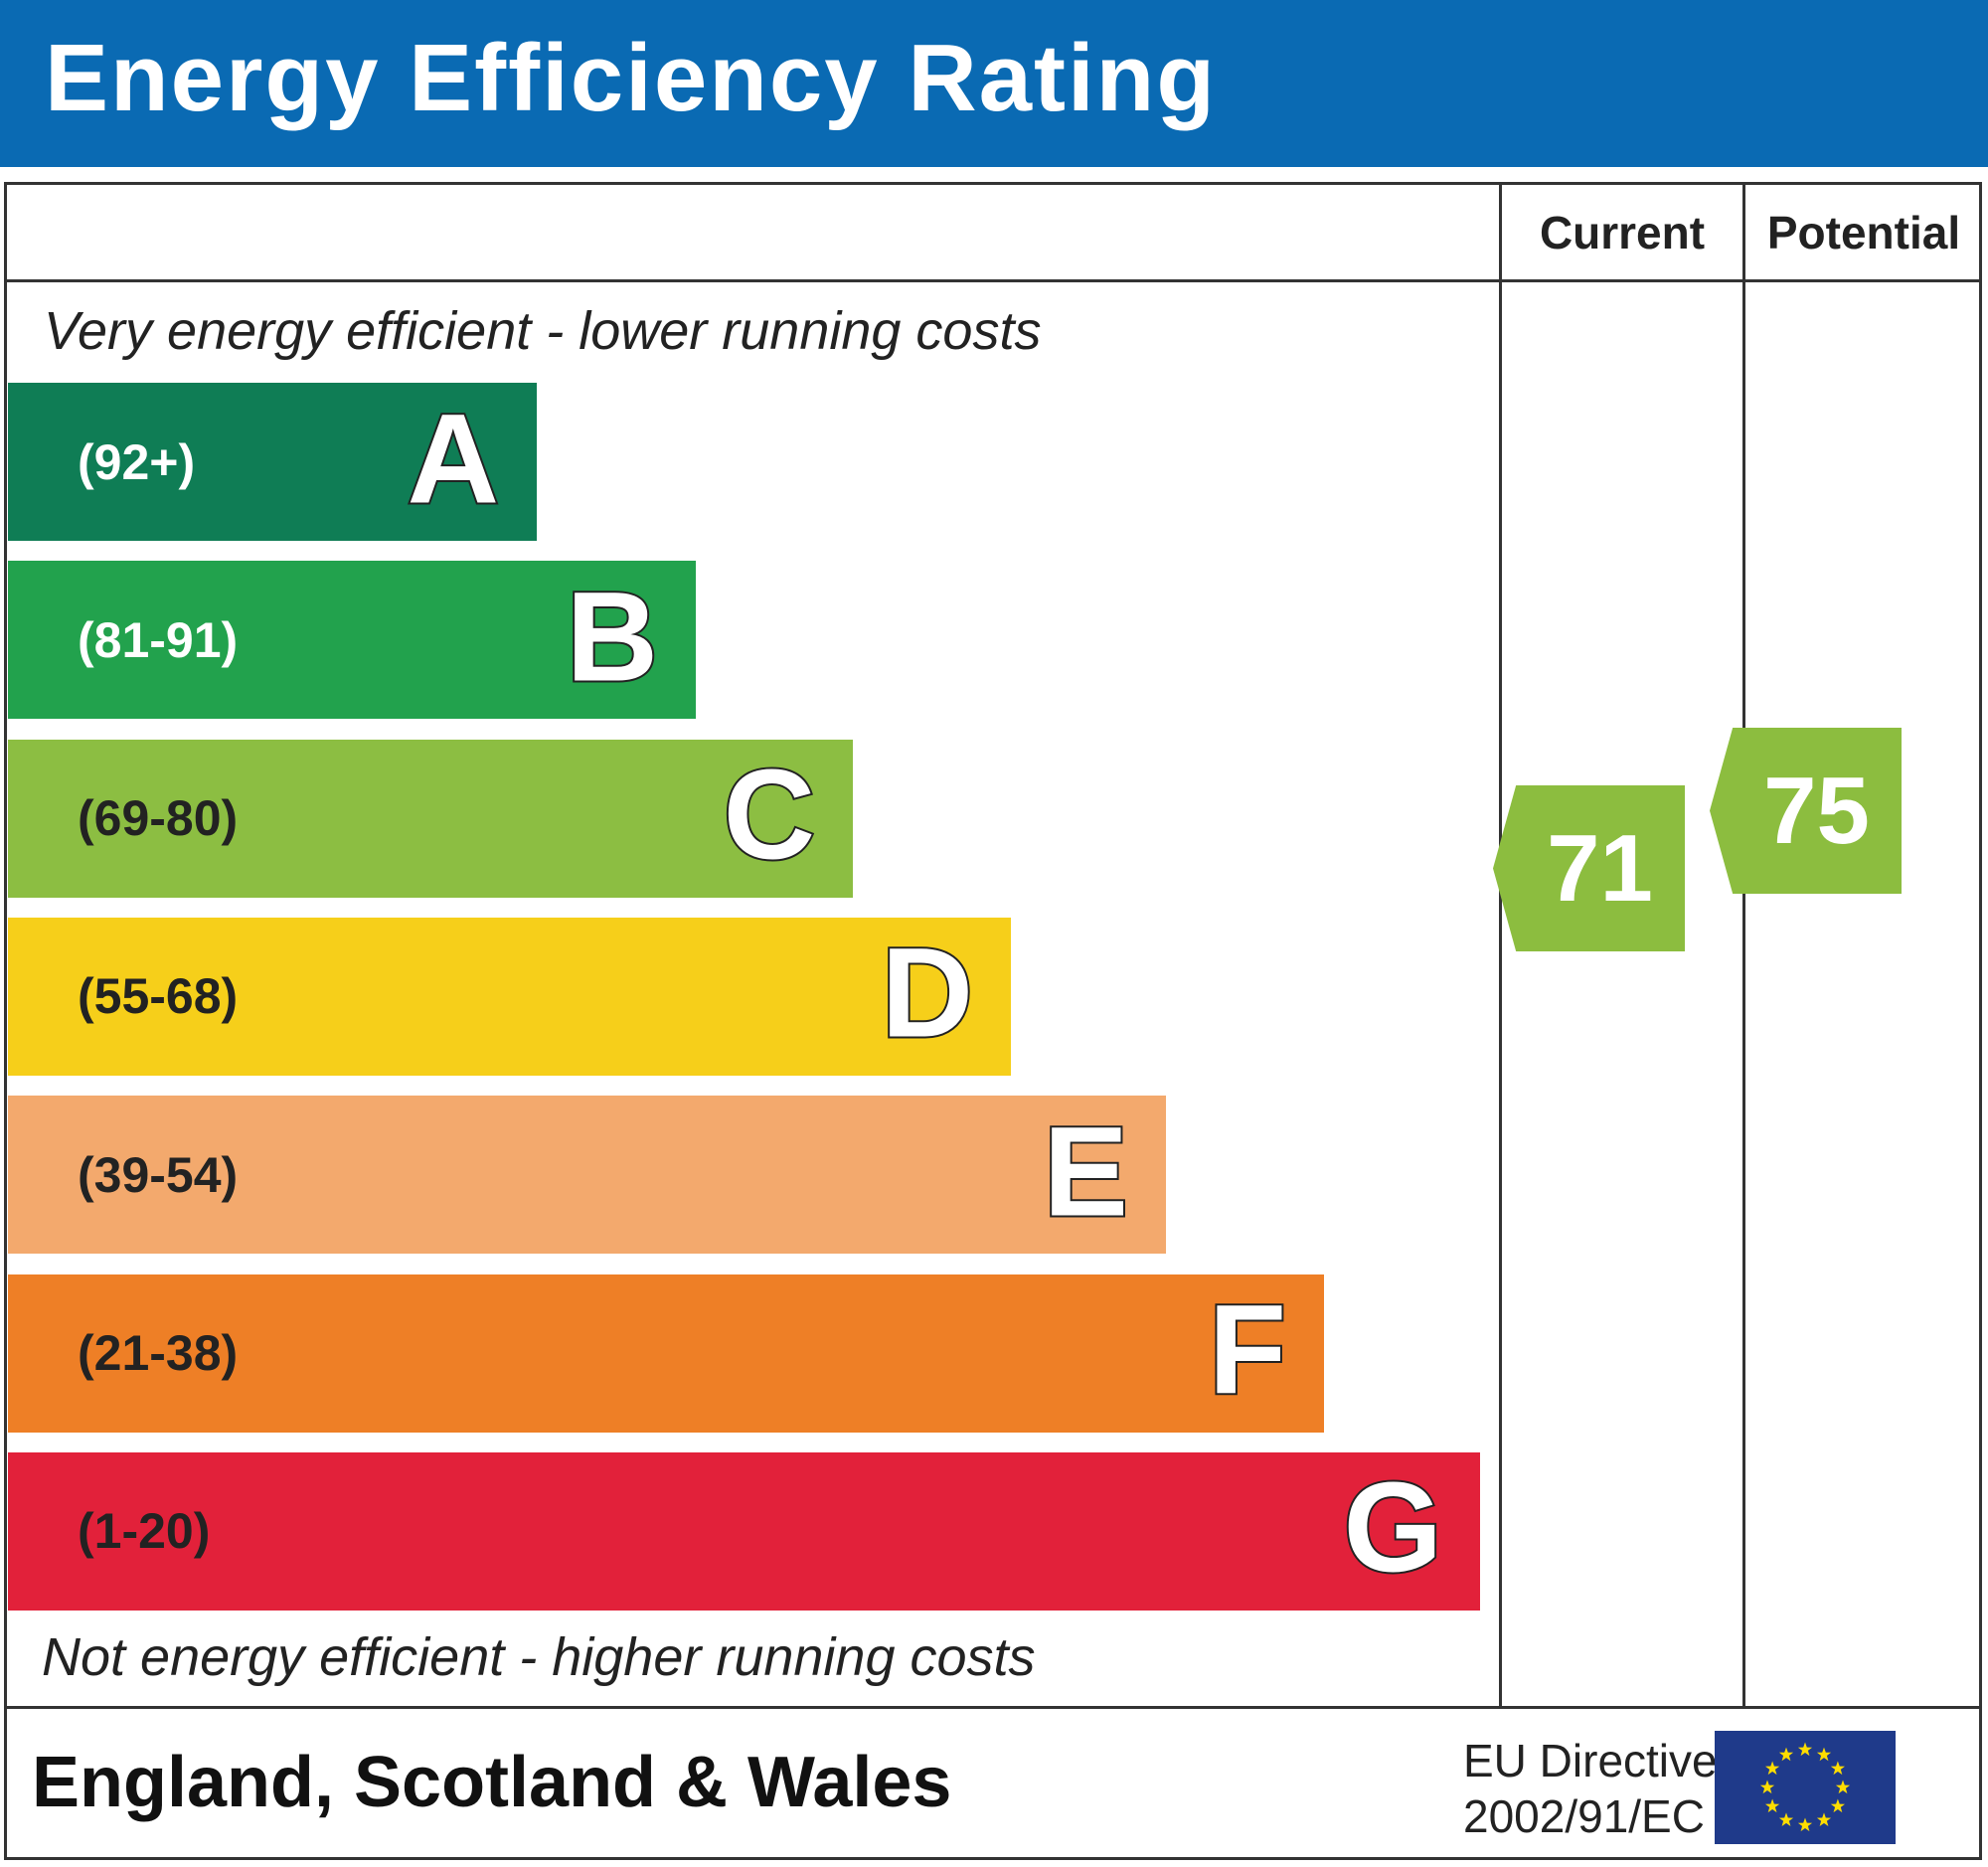 This screenshot has height=1867, width=1988. I want to click on column-header-current: Current, so click(1622, 232).